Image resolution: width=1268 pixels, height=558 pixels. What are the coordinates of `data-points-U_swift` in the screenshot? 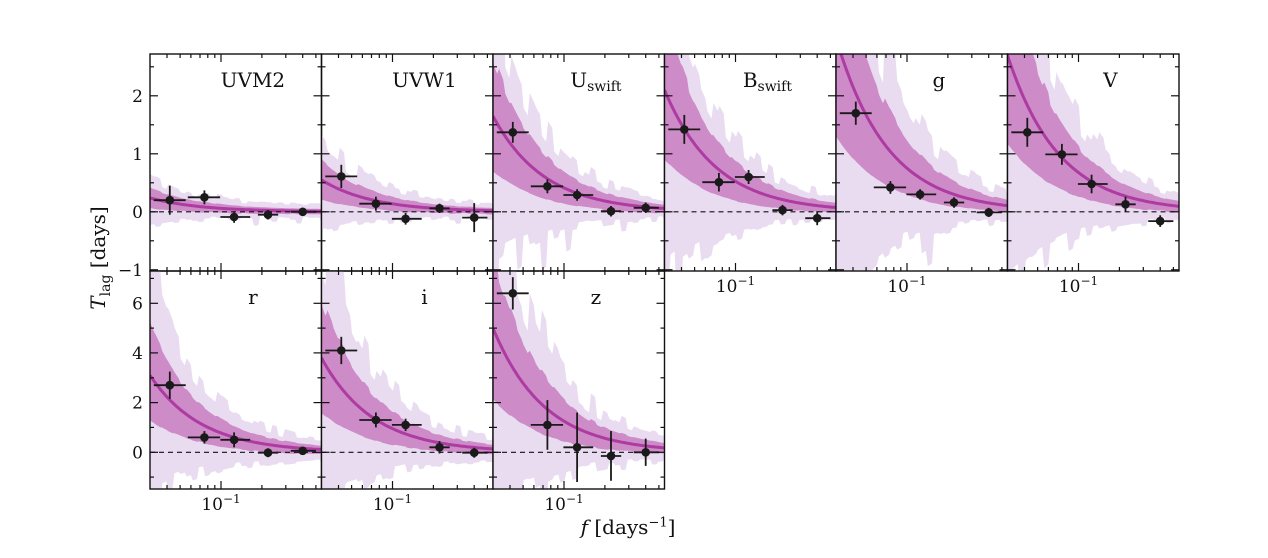 It's located at (577, 169).